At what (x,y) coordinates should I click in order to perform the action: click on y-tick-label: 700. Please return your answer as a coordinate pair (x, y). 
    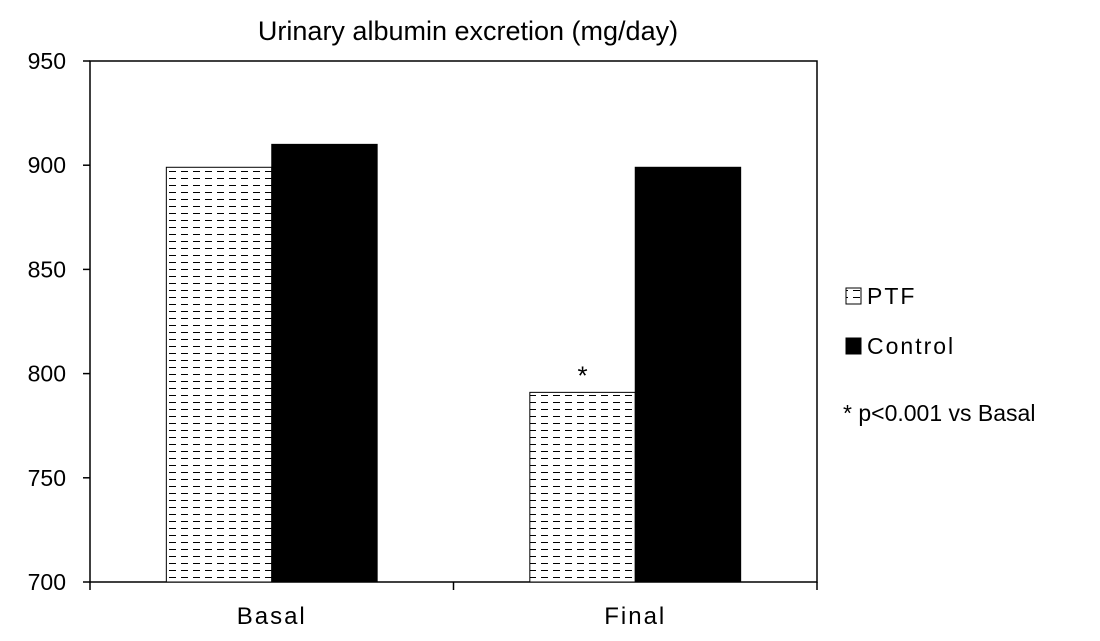
    Looking at the image, I should click on (47, 582).